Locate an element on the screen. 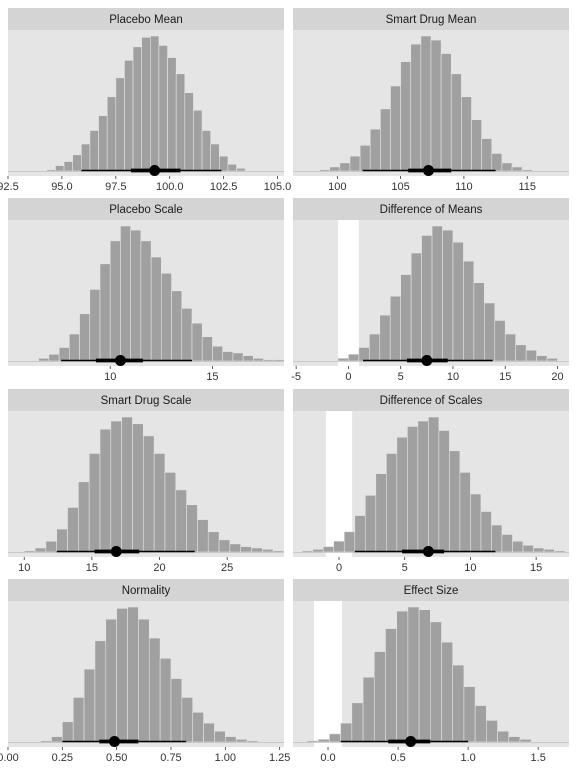 The height and width of the screenshot is (768, 576). x-tick-label: 0.25 is located at coordinates (62, 758).